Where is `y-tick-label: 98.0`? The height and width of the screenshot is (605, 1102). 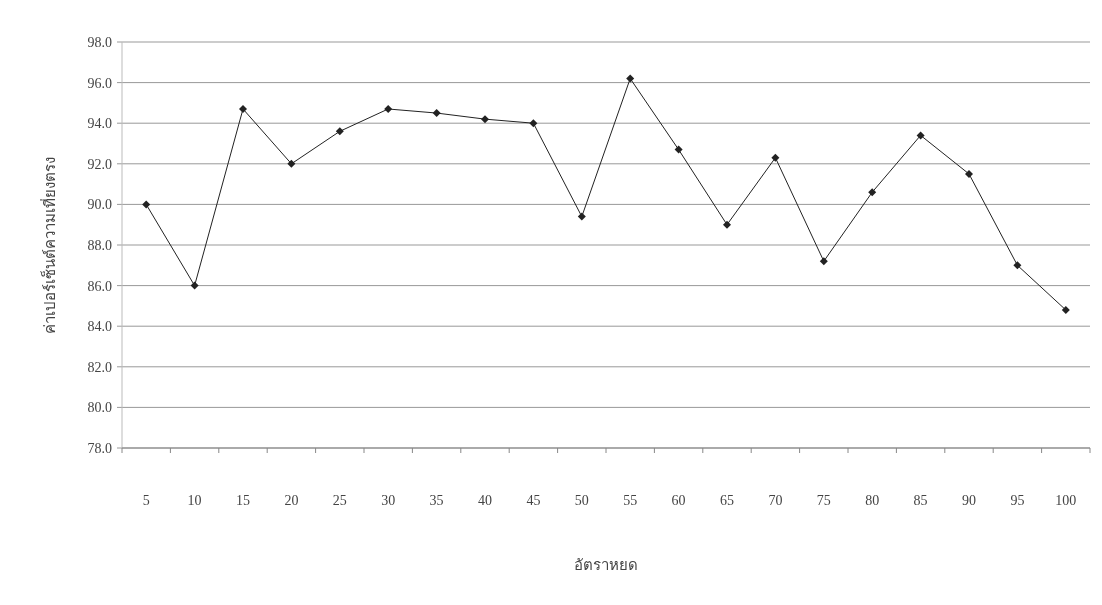 y-tick-label: 98.0 is located at coordinates (99, 42).